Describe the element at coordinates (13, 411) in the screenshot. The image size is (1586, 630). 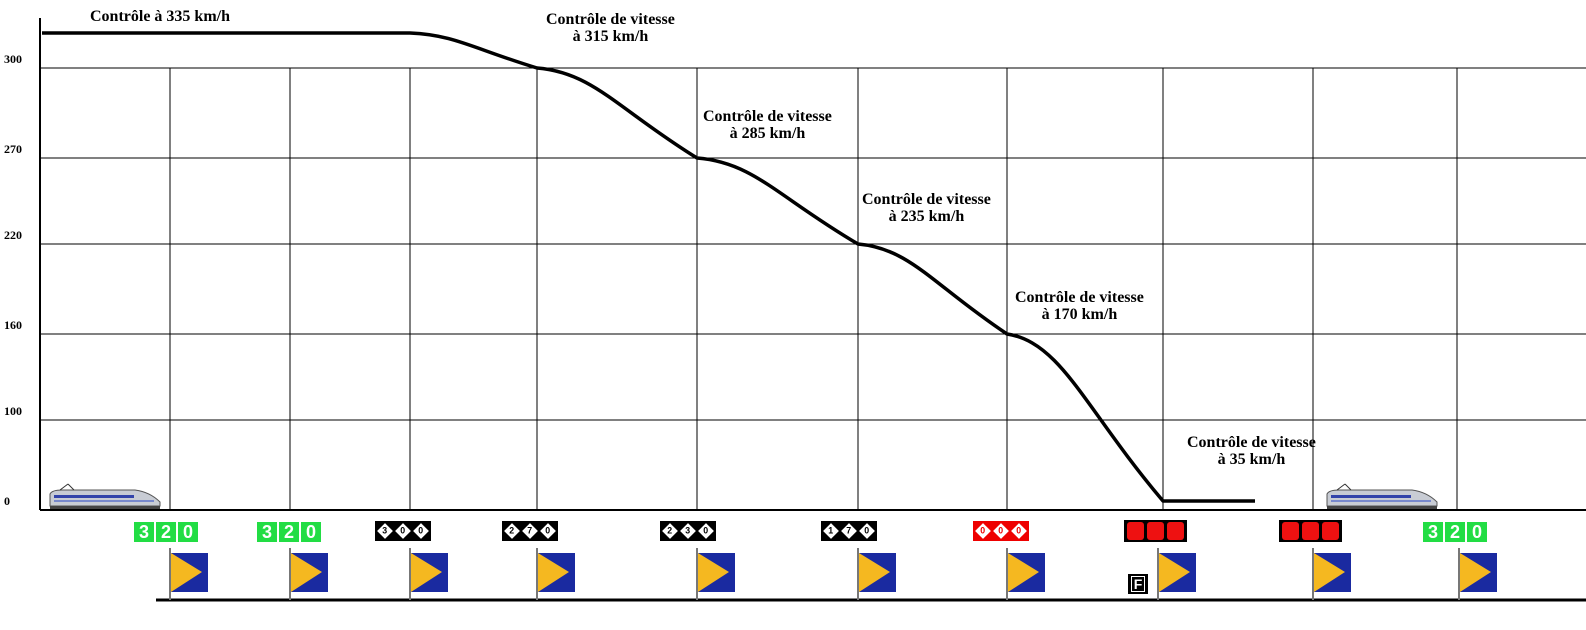
I see `y-tick-label: 100` at that location.